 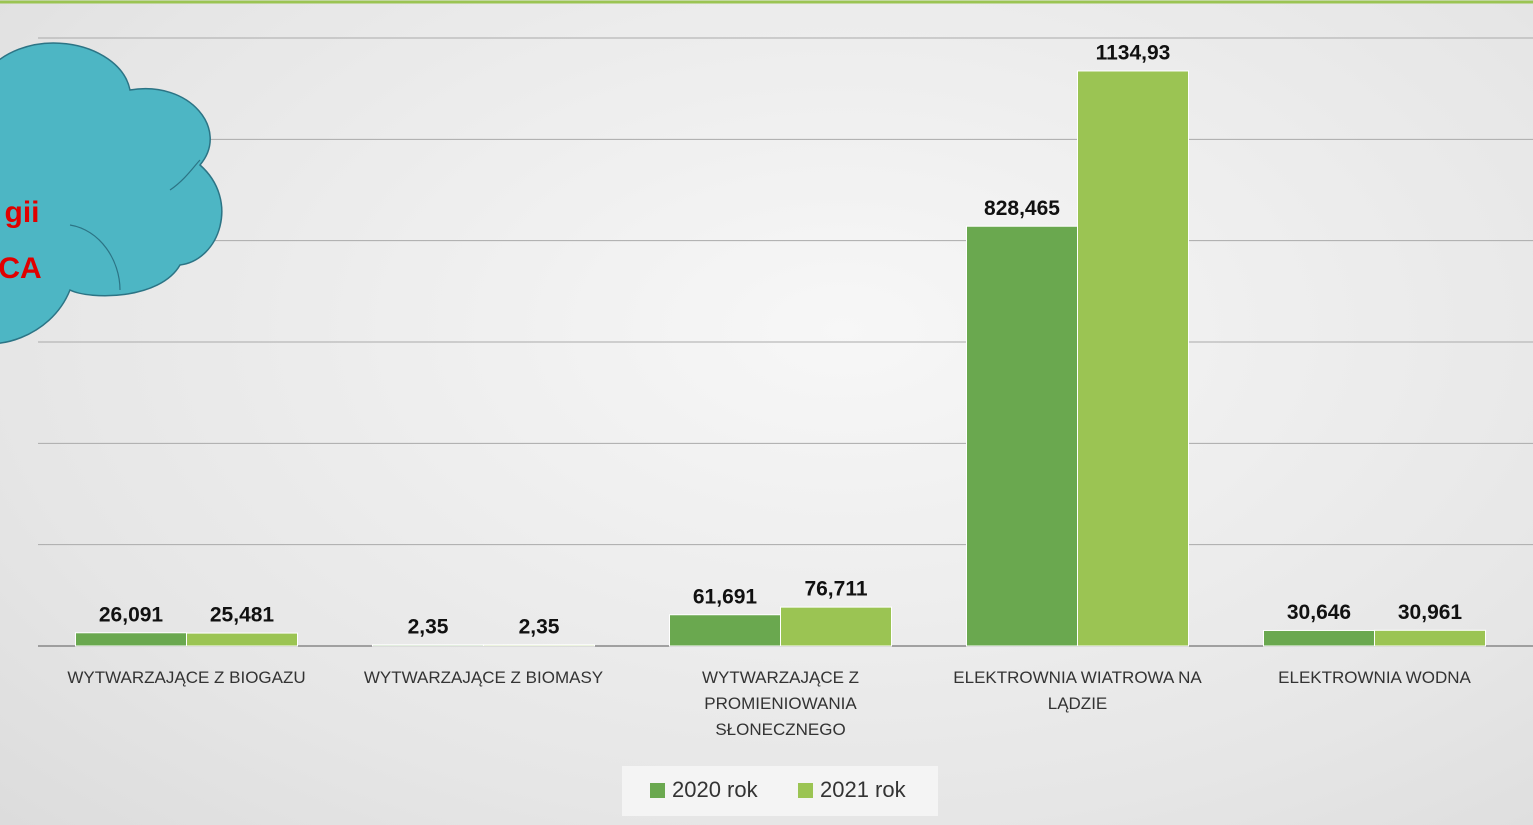 What do you see at coordinates (715, 789) in the screenshot?
I see `legend-label: 2020 rok` at bounding box center [715, 789].